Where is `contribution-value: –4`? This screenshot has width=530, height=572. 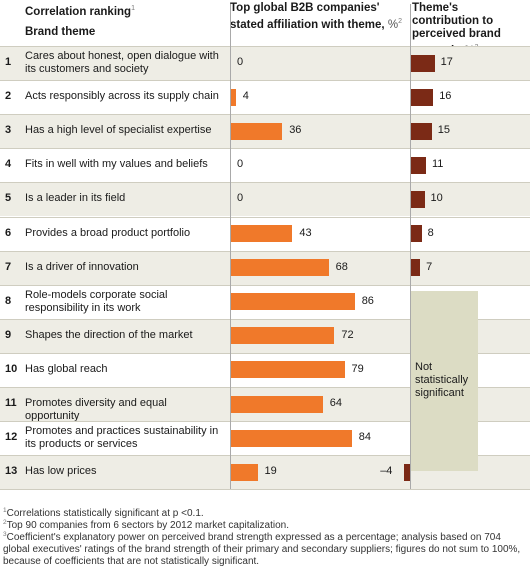 contribution-value: –4 is located at coordinates (386, 471).